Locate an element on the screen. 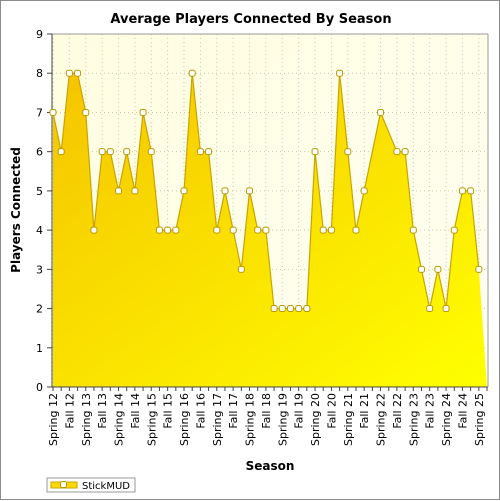 This screenshot has width=500, height=501. chart-title: Average Players Connected By Season is located at coordinates (250, 19).